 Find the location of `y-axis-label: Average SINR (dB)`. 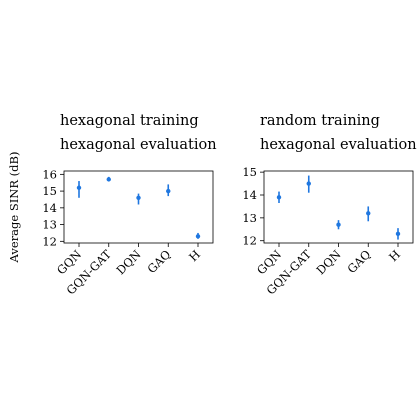

y-axis-label: Average SINR (dB) is located at coordinates (14, 208).